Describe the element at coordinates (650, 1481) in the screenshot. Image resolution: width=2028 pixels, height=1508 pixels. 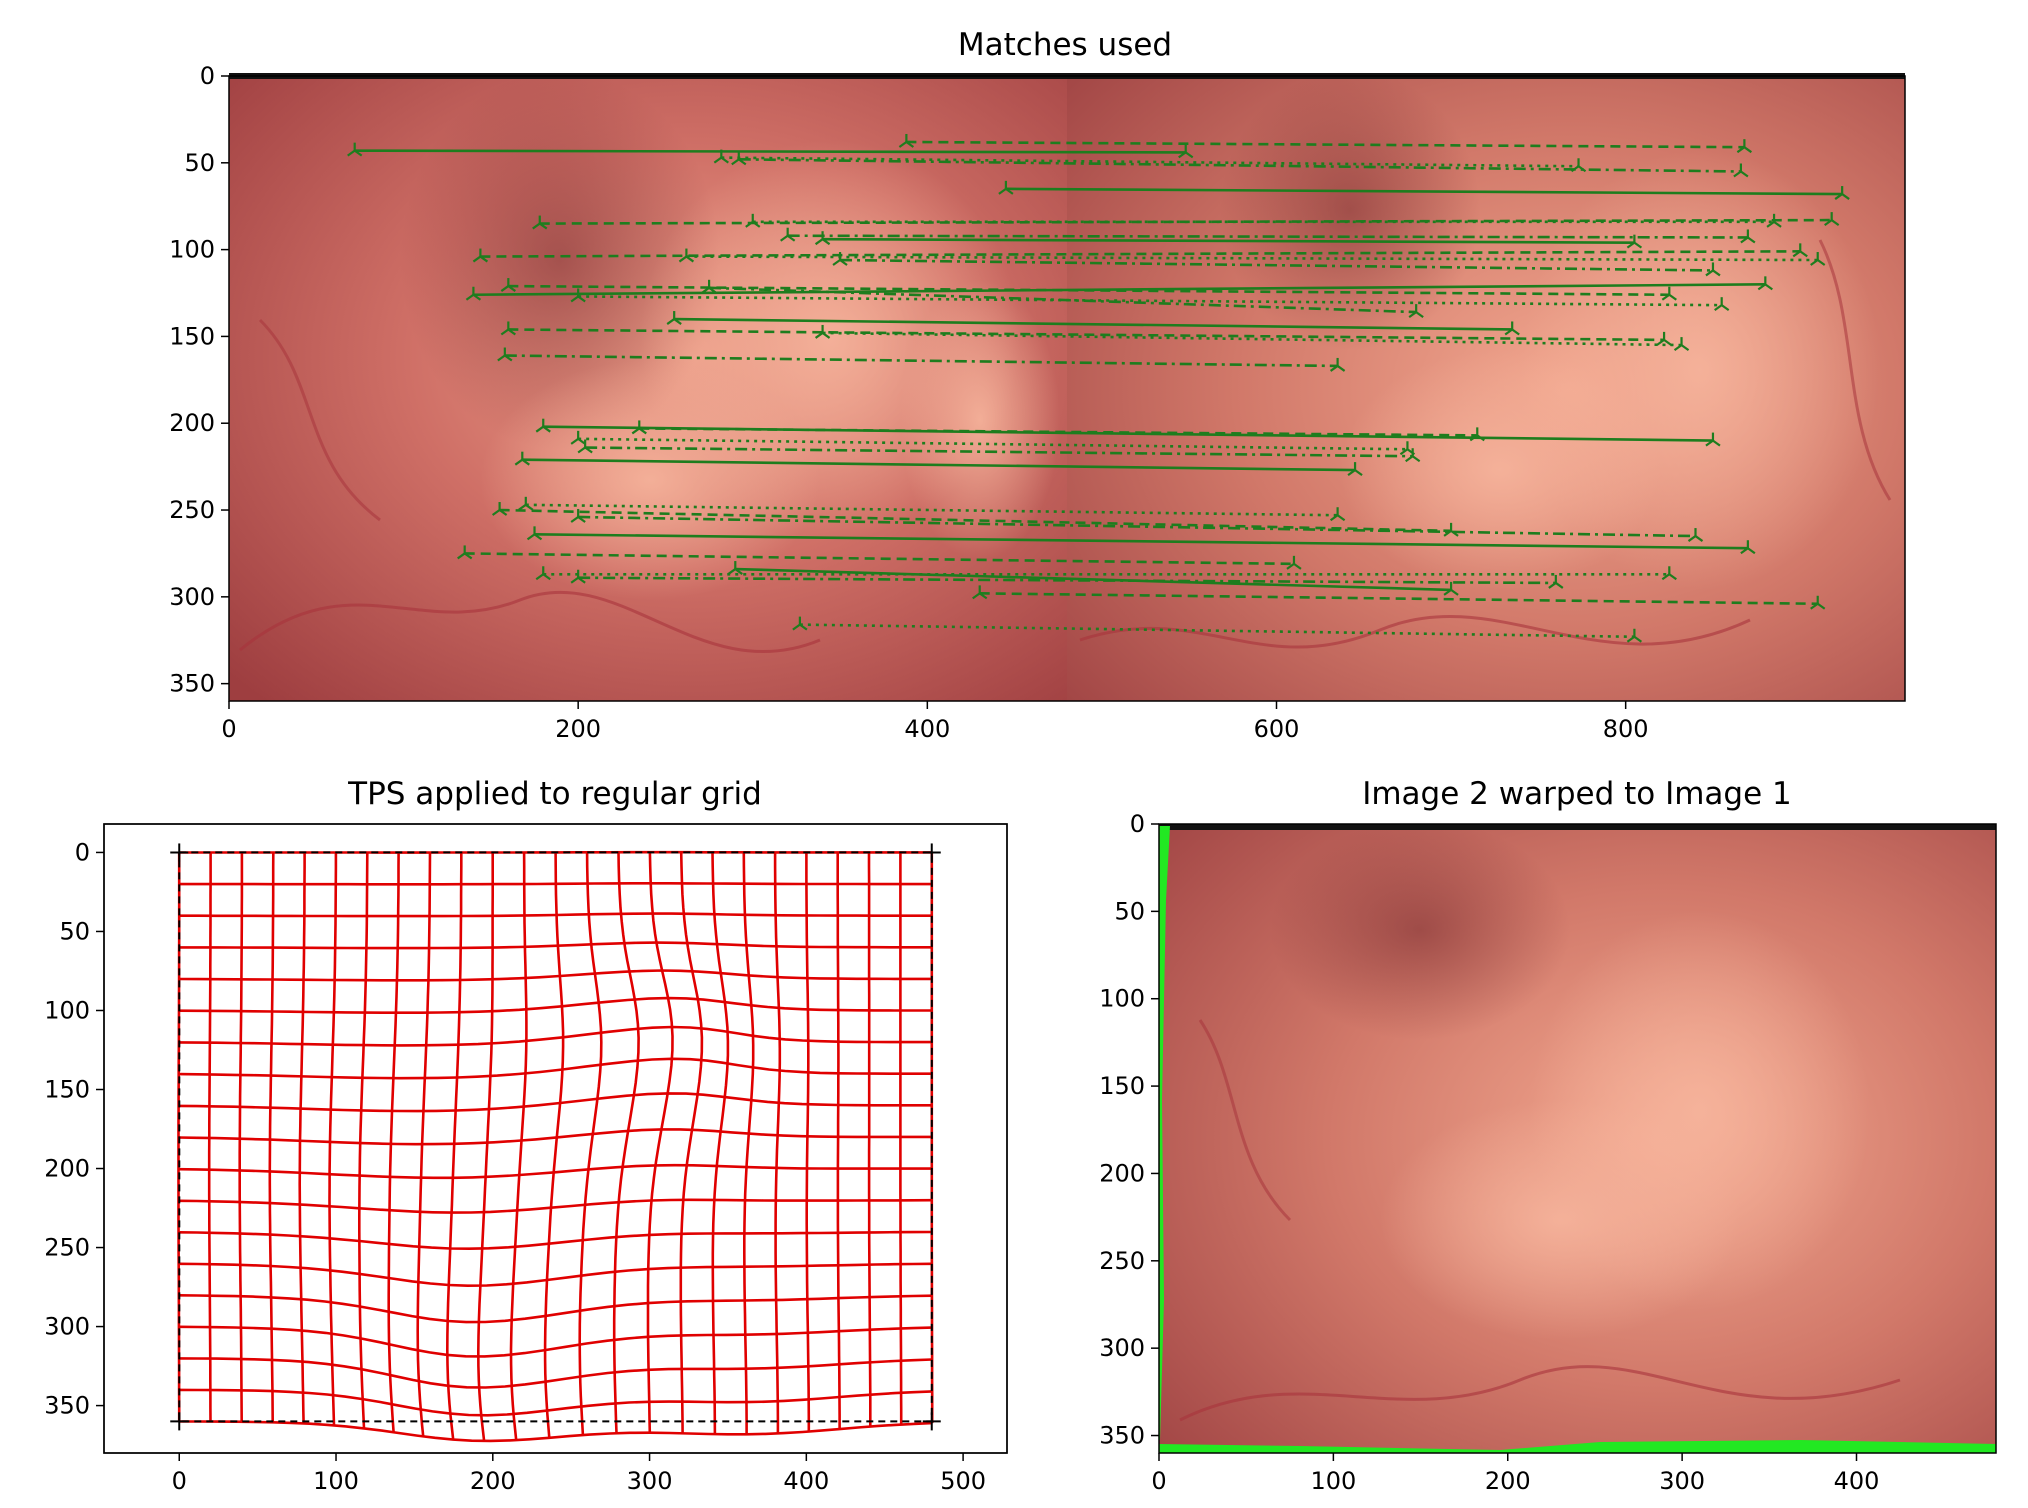
I see `x-tick-label: 300` at that location.